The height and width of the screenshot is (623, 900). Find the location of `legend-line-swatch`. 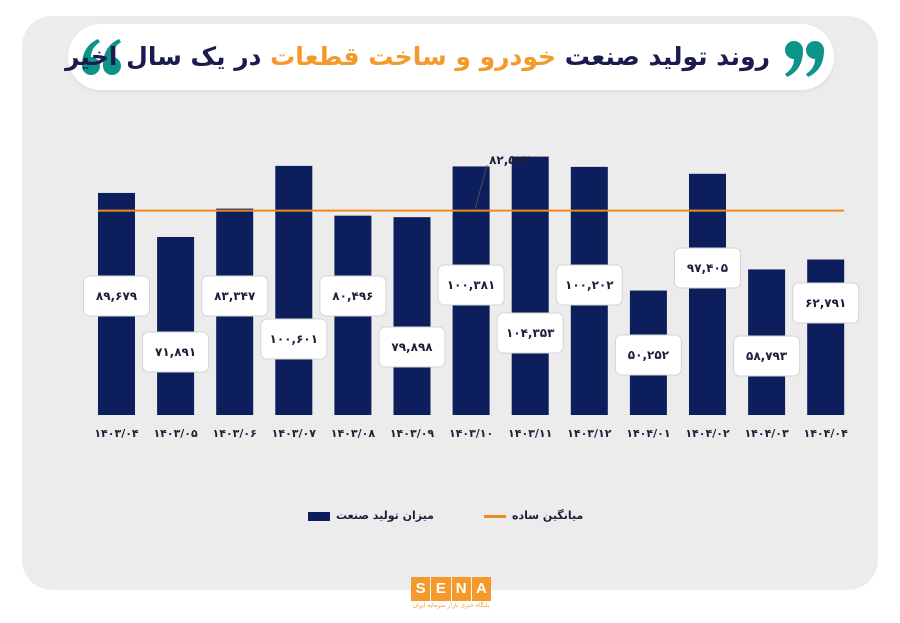

legend-line-swatch is located at coordinates (495, 516).